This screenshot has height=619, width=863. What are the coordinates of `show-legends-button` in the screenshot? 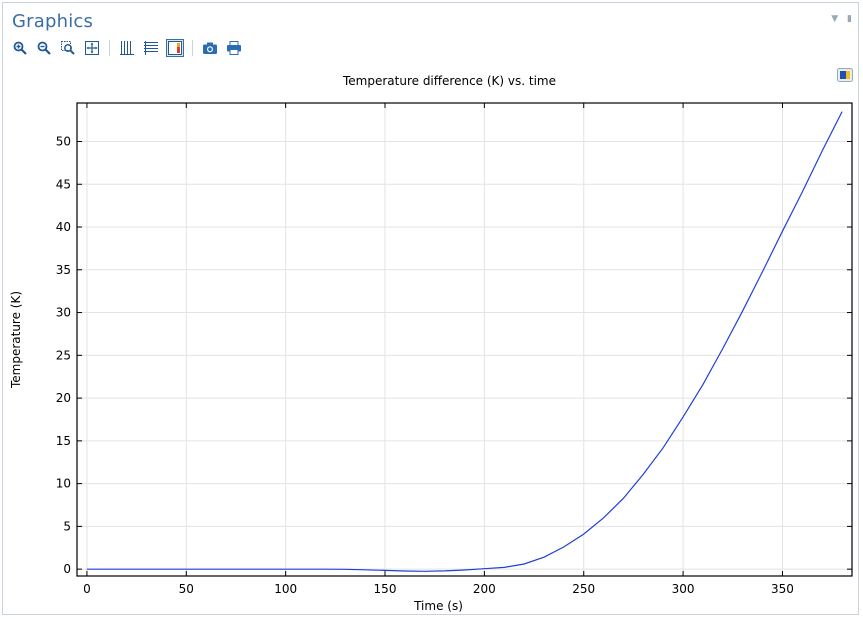 It's located at (175, 48).